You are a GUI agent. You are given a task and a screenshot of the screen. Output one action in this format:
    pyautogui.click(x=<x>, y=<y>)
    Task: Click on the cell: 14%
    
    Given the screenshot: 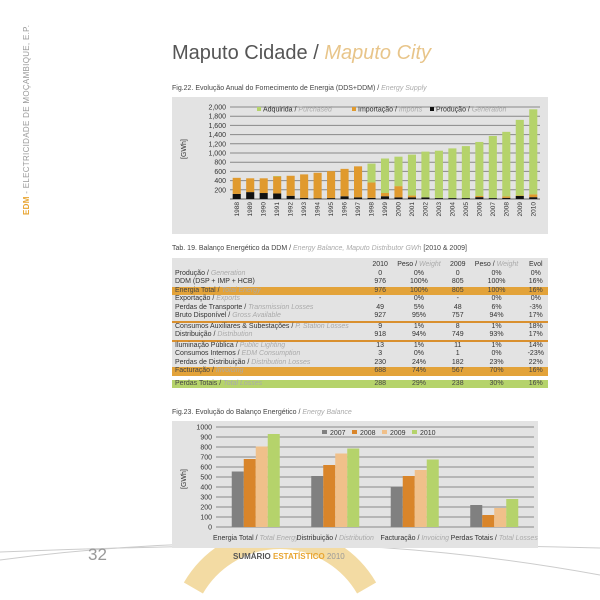 What is the action you would take?
    pyautogui.click(x=535, y=344)
    